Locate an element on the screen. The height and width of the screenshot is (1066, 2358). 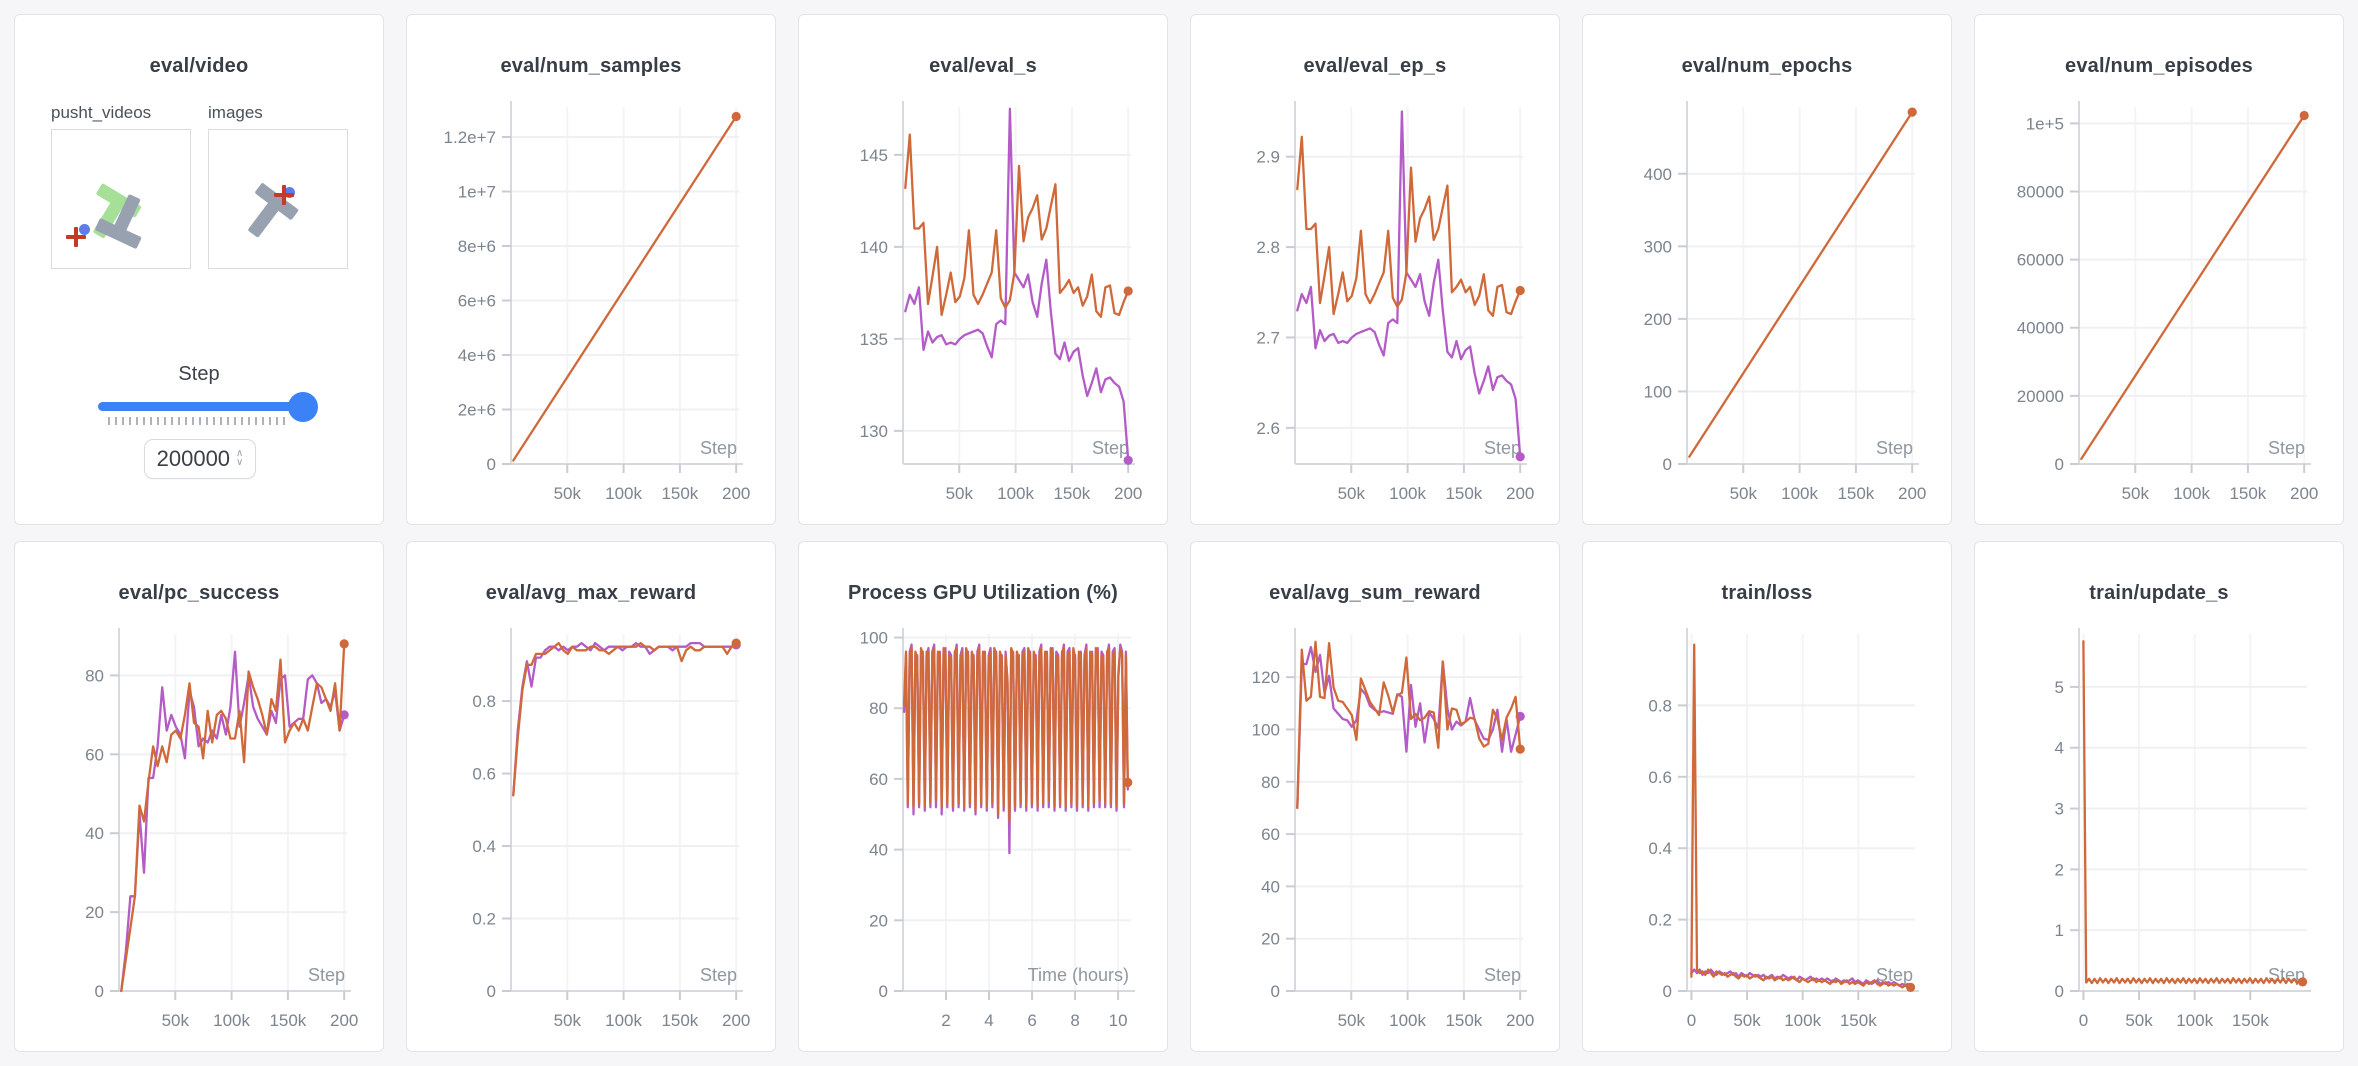
stepper-buttons: ∧ ∨ is located at coordinates (240, 458).